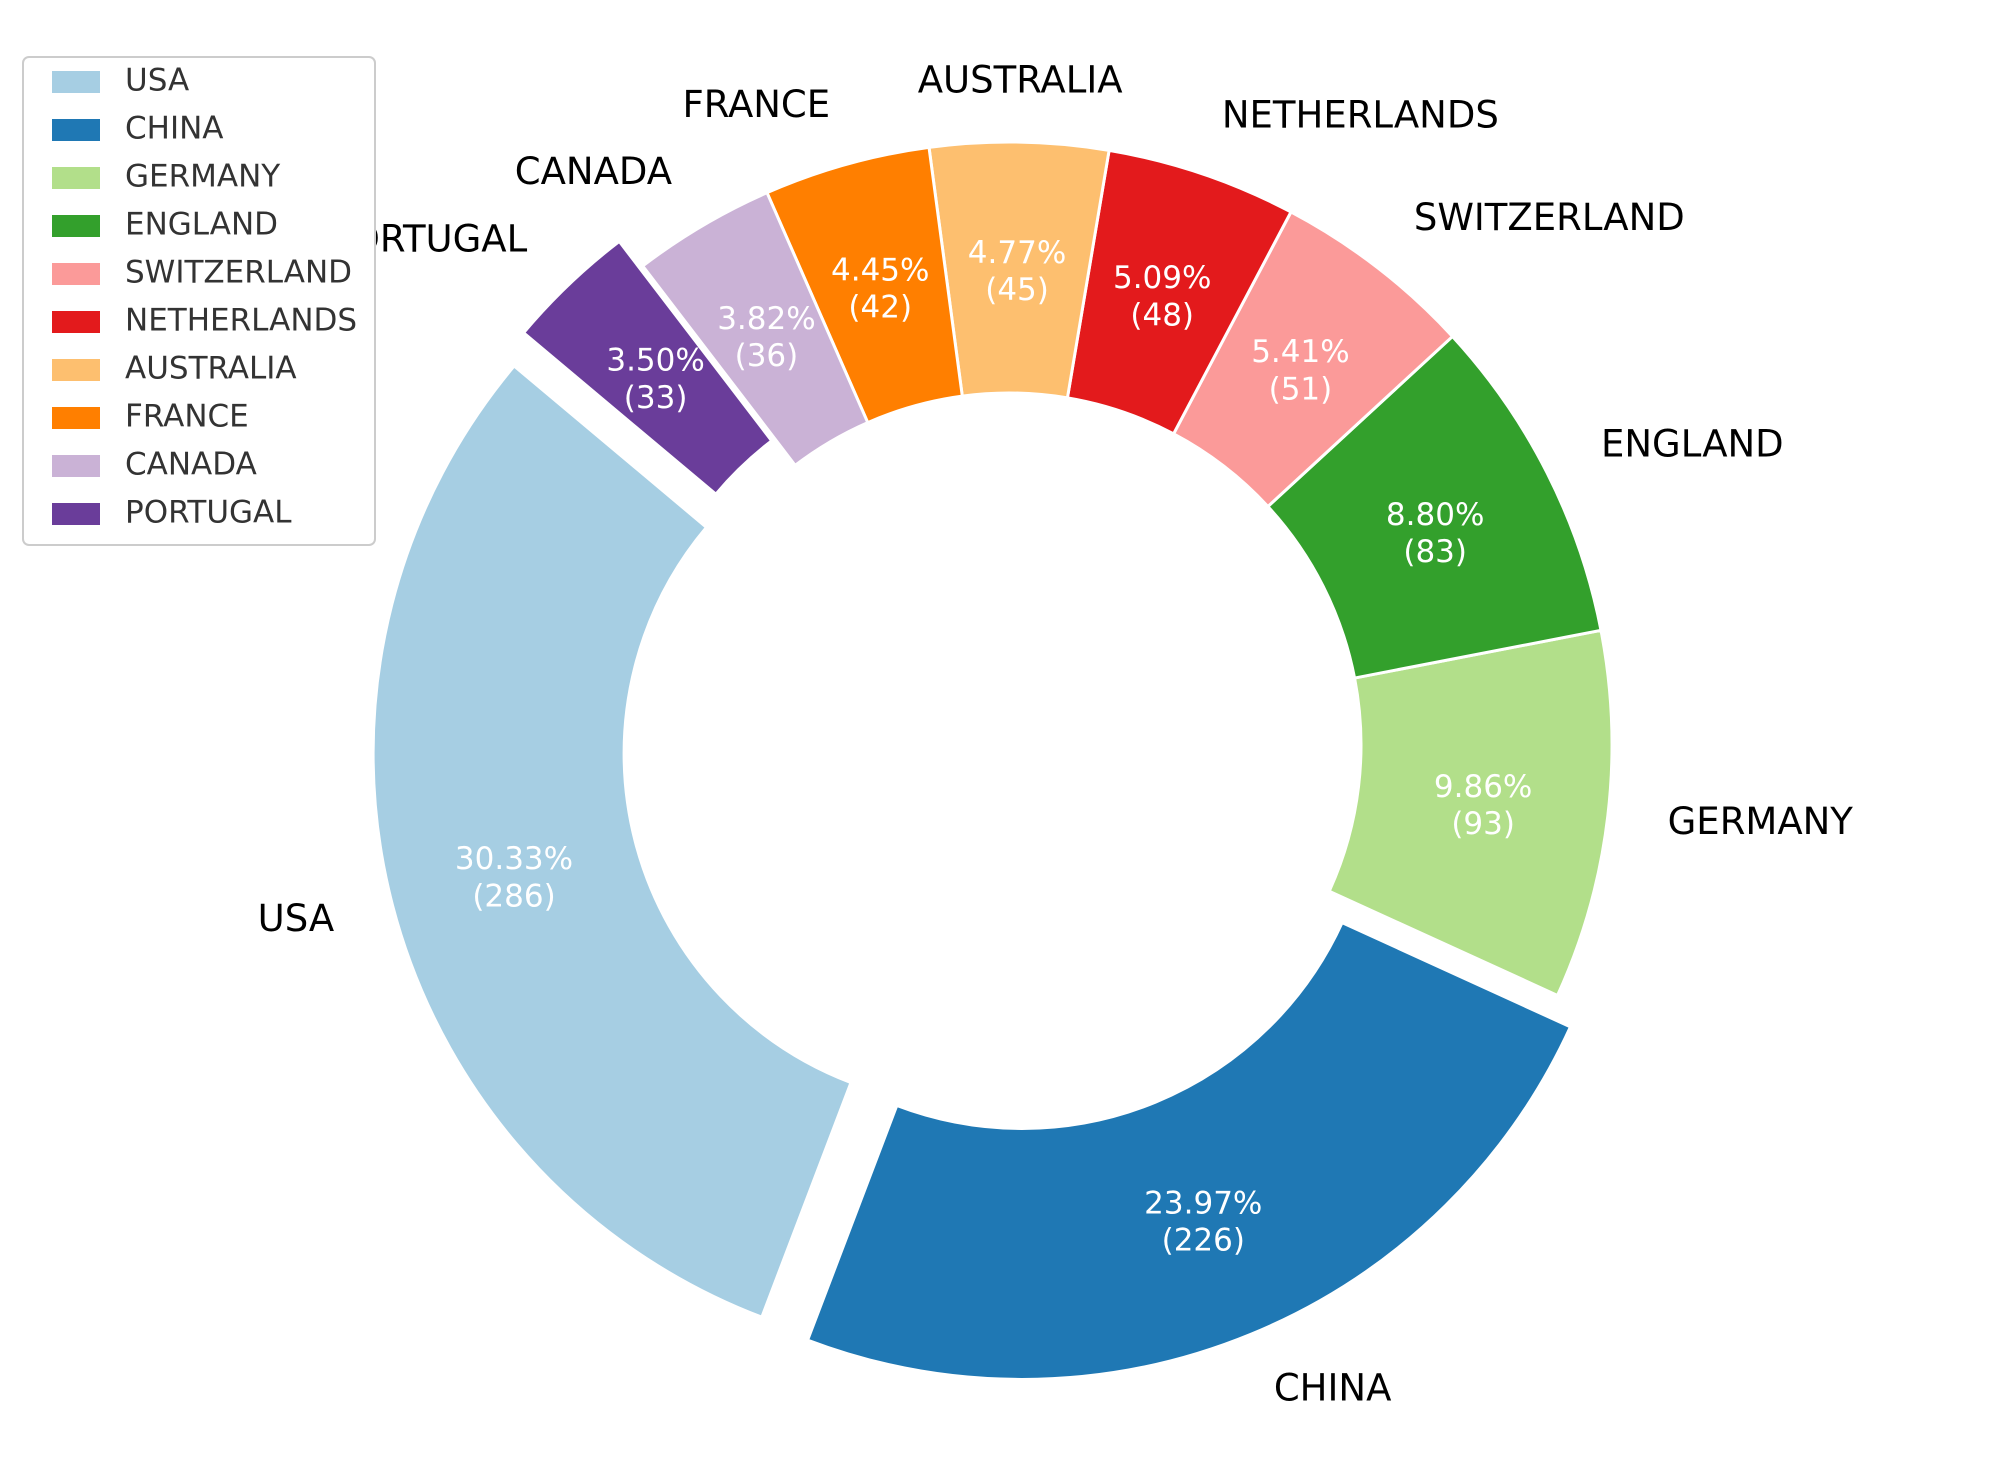  What do you see at coordinates (766, 337) in the screenshot?
I see `value-label-canada: 3.82% (36)` at bounding box center [766, 337].